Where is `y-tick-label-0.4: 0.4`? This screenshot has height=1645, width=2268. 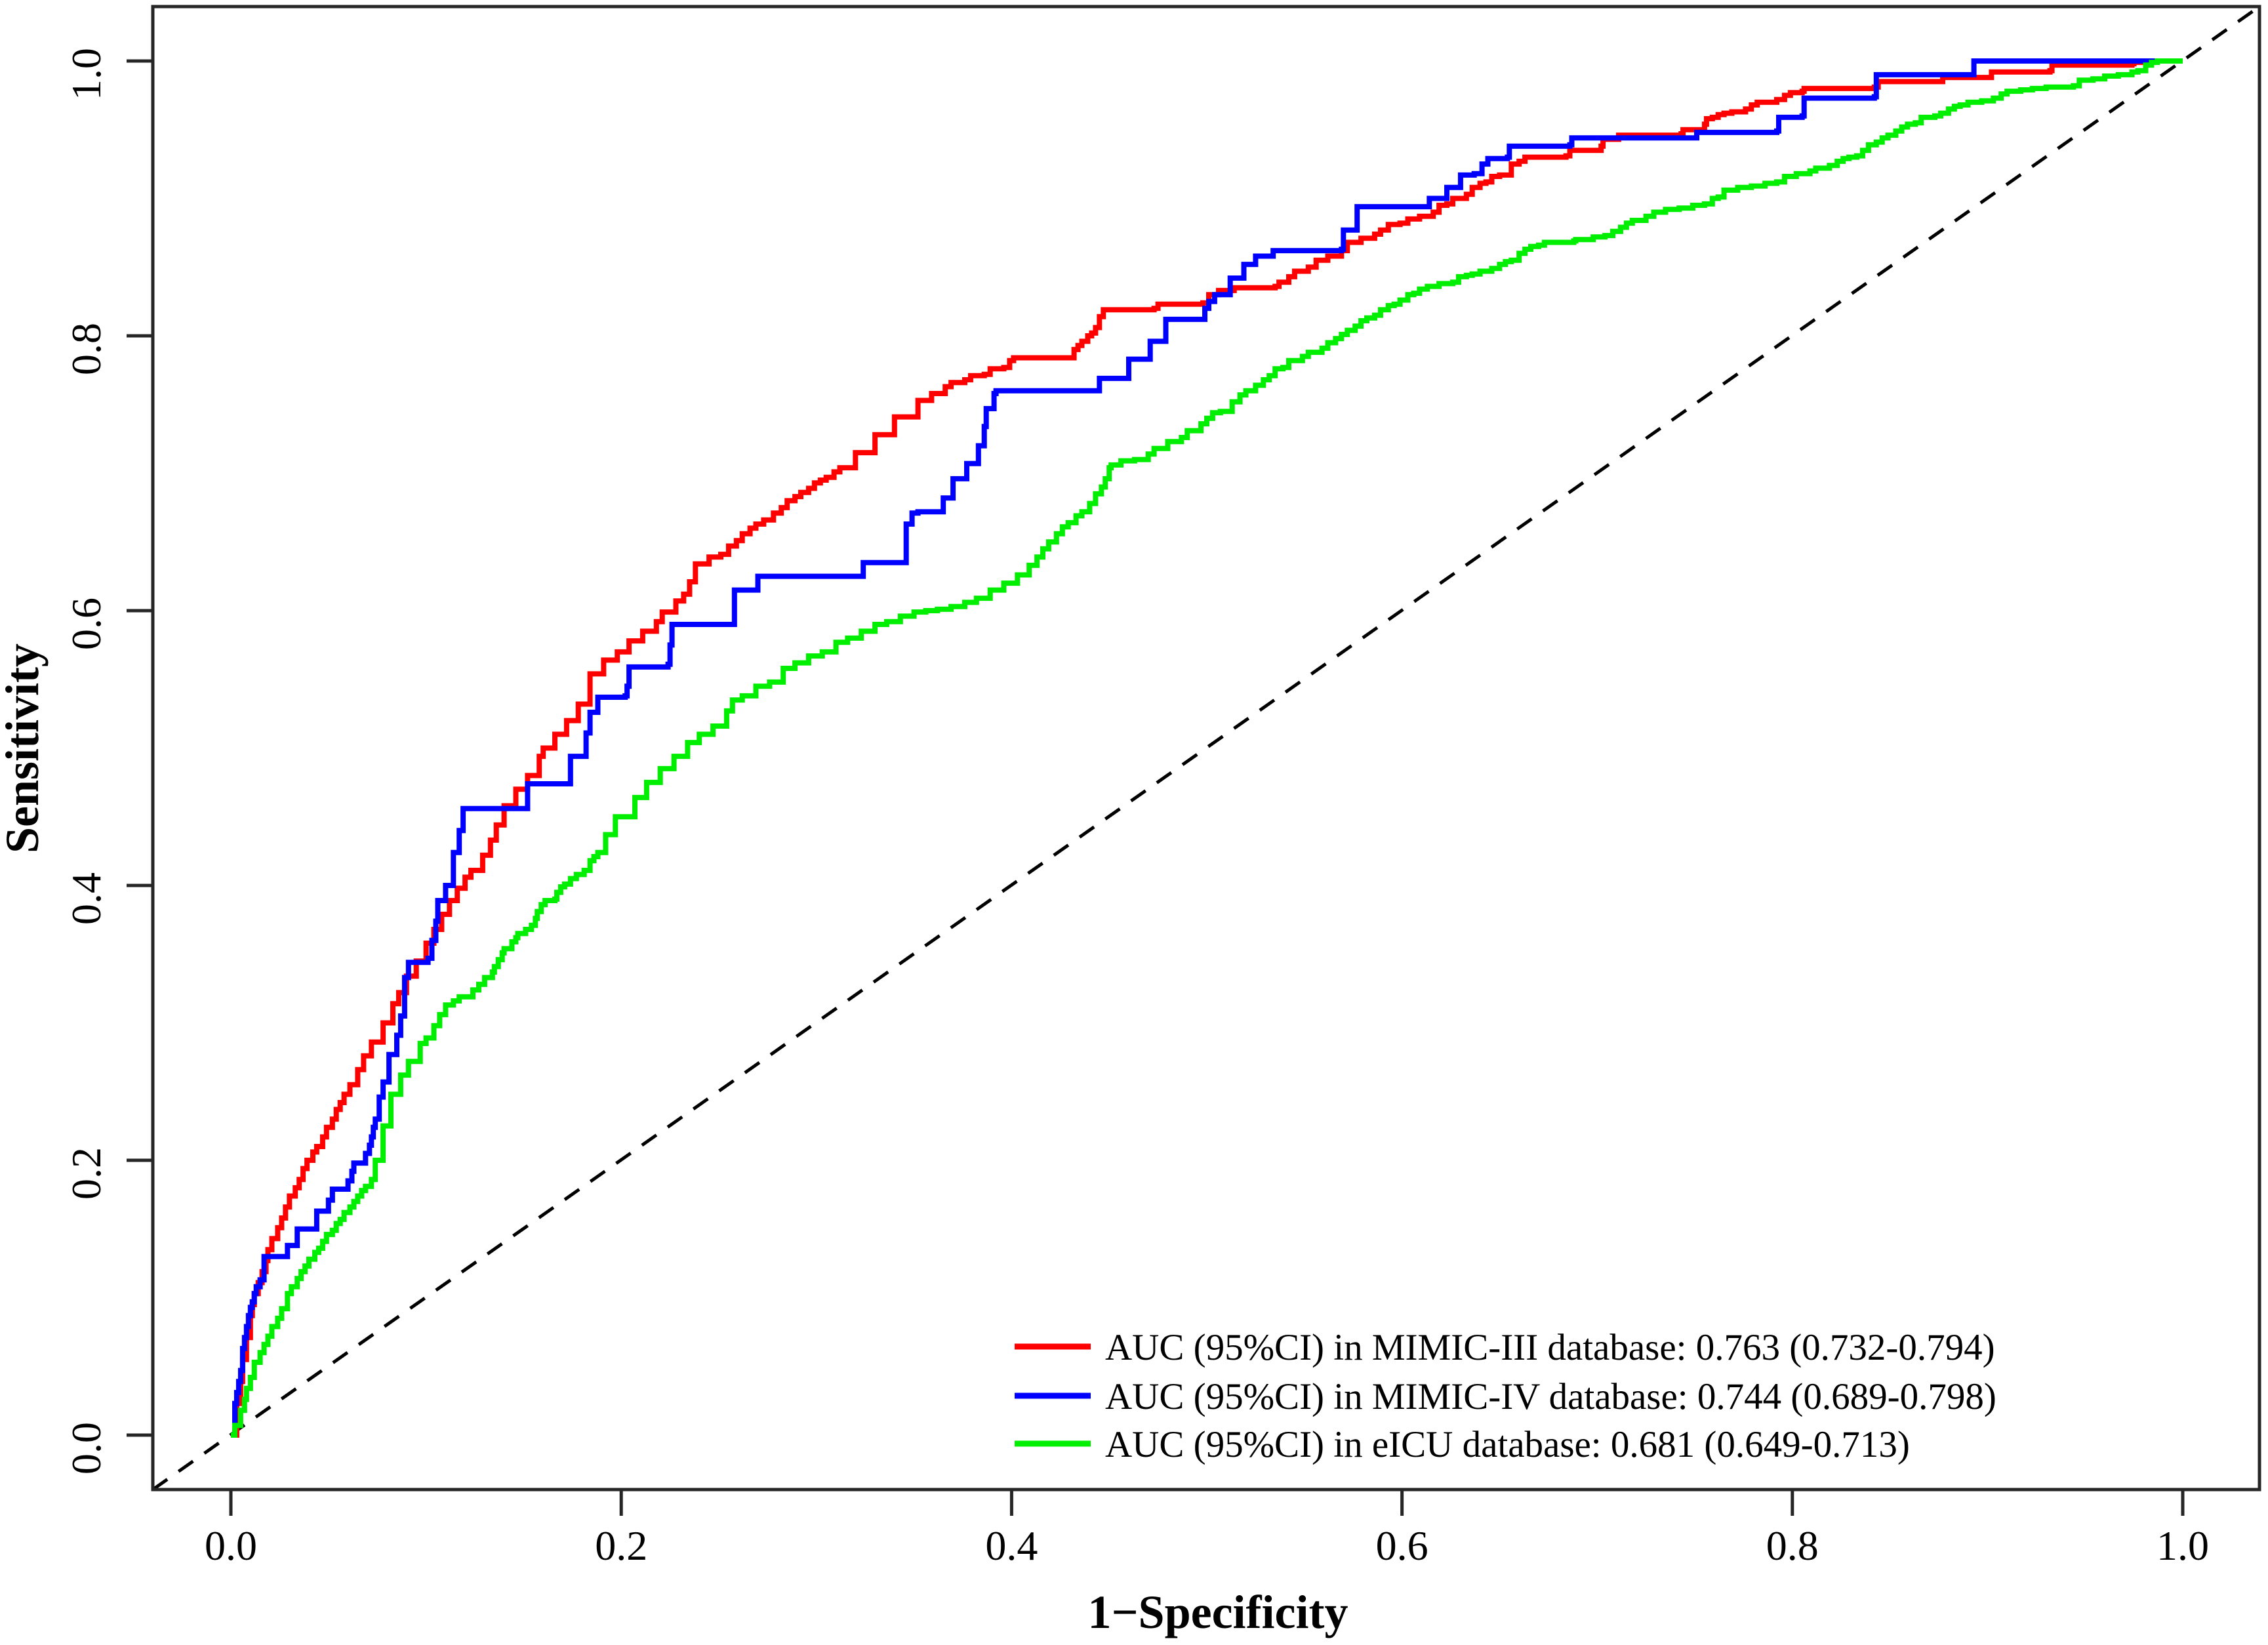
y-tick-label-0.4: 0.4 is located at coordinates (87, 898).